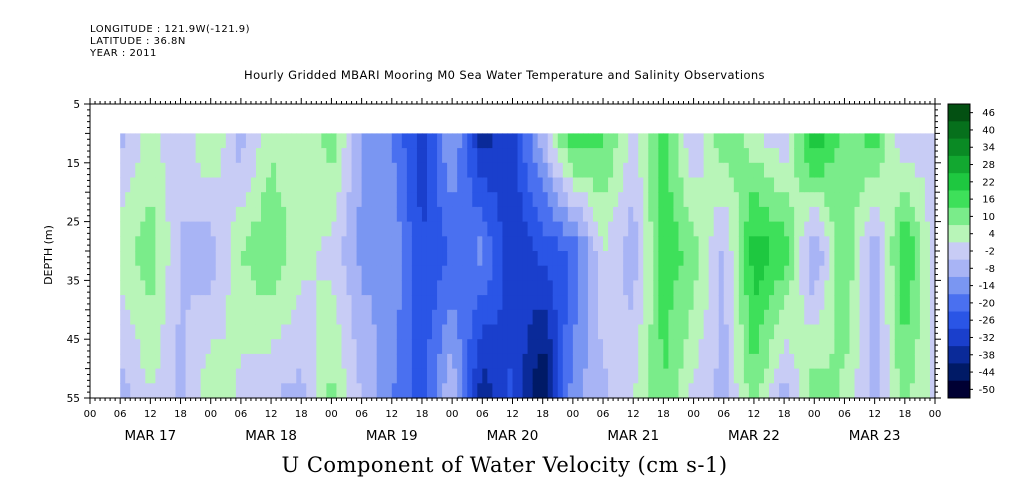 The height and width of the screenshot is (504, 1009). Describe the element at coordinates (959, 199) in the screenshot. I see `colorbar-swatch` at that location.